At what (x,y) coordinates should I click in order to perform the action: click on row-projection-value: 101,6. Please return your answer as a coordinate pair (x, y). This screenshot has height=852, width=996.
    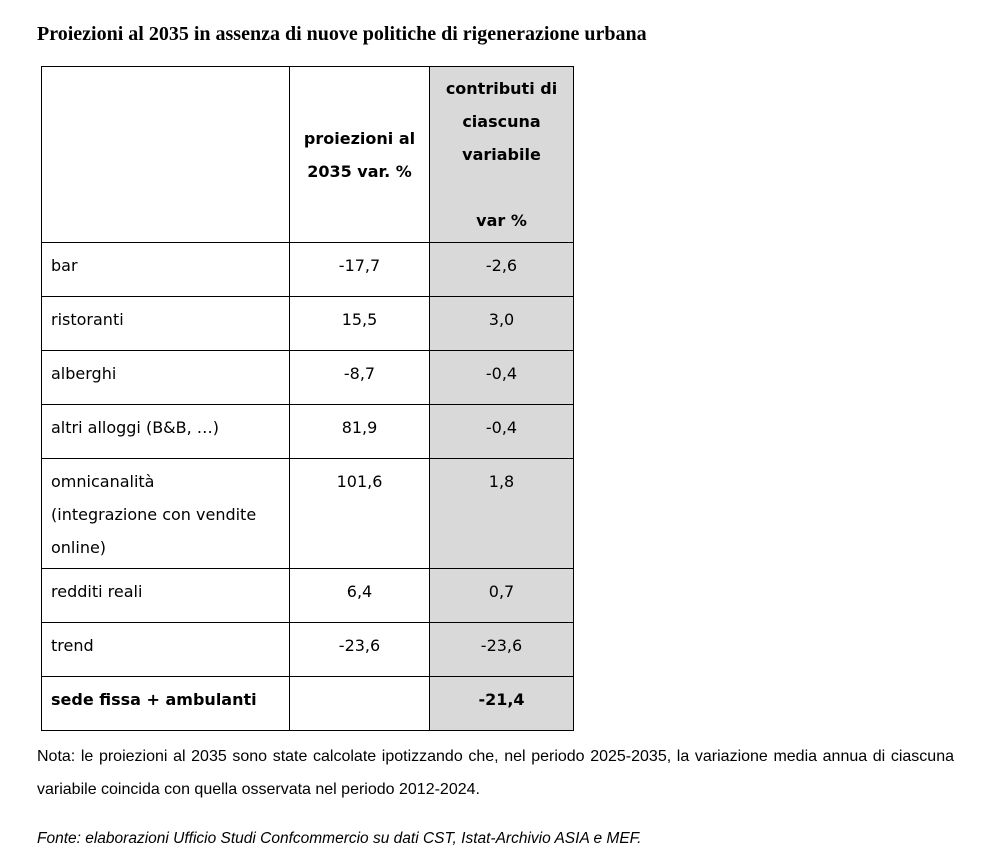
    Looking at the image, I should click on (359, 513).